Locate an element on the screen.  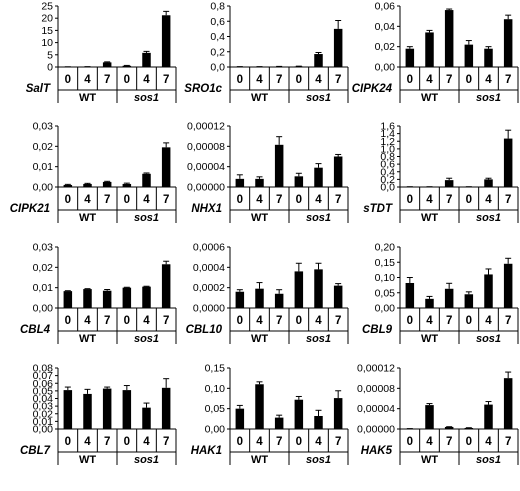
y-tick-label: 0,05 is located at coordinates (215, 409).